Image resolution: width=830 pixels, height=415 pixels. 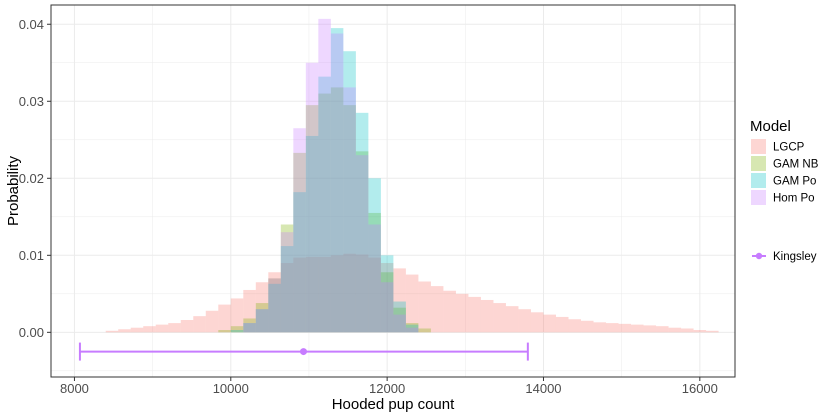 I want to click on x-tick-label: 12000, so click(x=387, y=388).